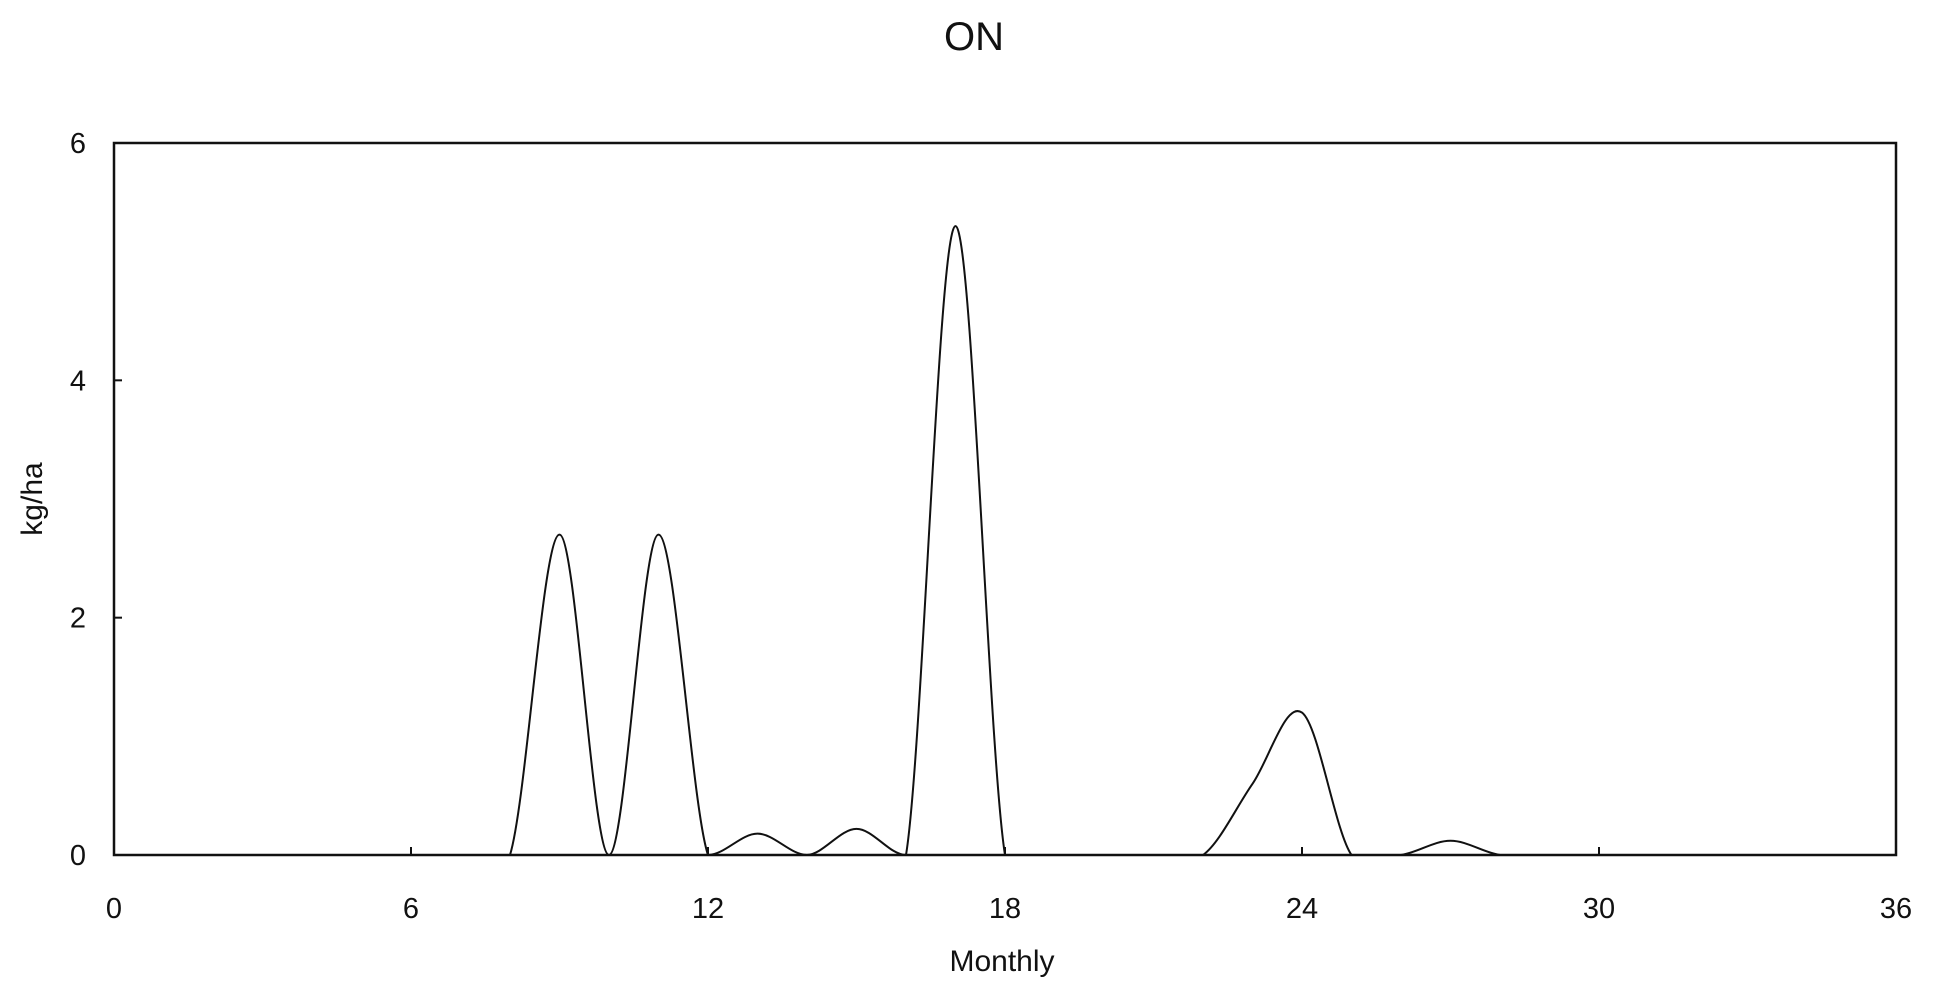 The width and height of the screenshot is (1934, 986). I want to click on y-tick-label: 2, so click(78, 619).